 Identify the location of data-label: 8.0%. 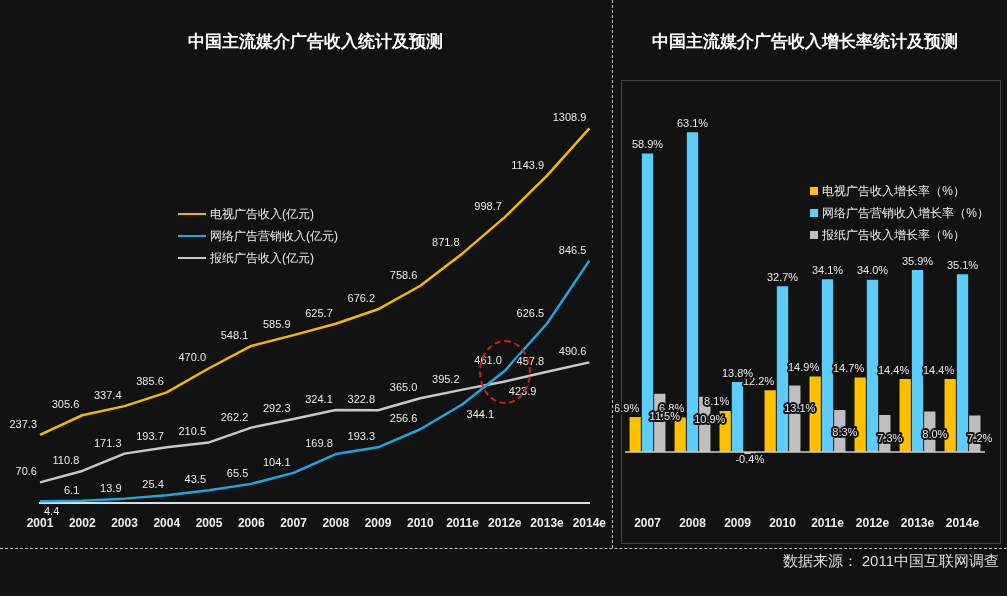
(935, 433).